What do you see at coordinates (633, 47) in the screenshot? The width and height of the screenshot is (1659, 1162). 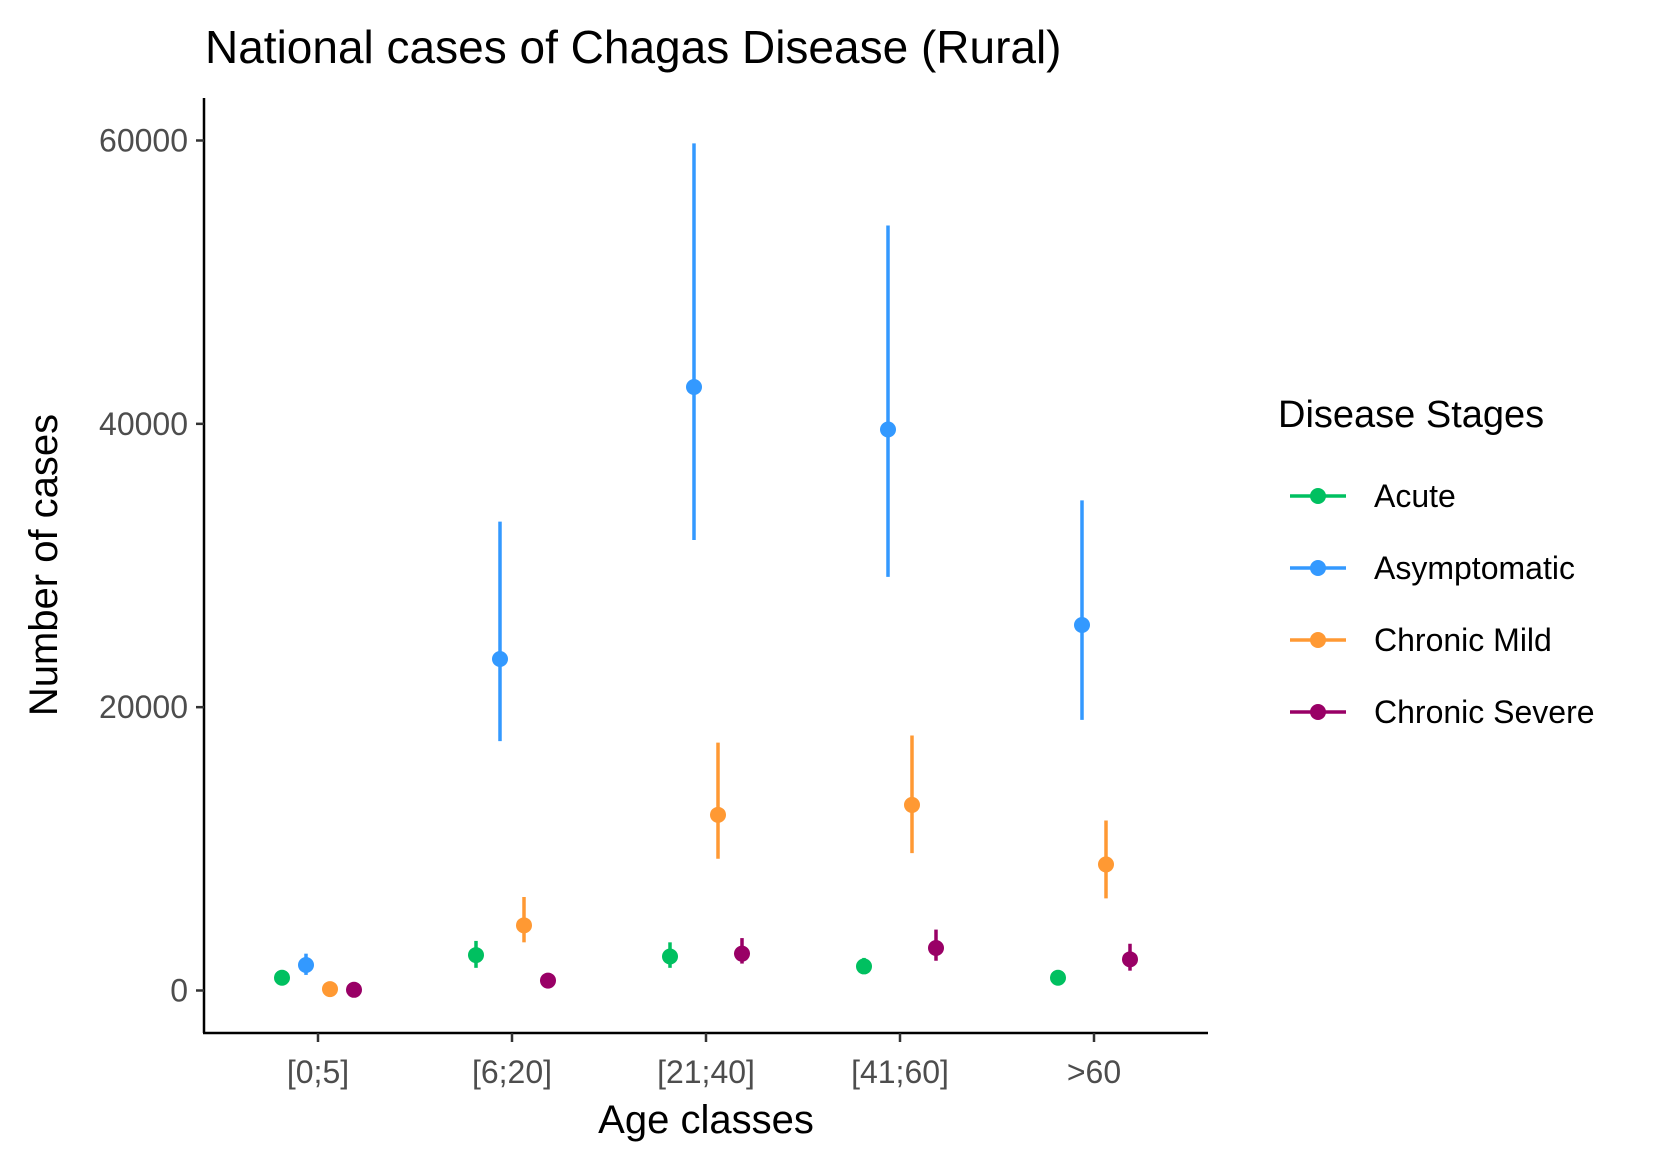 I see `chart-title: National cases of Chagas Disease (Rural)` at bounding box center [633, 47].